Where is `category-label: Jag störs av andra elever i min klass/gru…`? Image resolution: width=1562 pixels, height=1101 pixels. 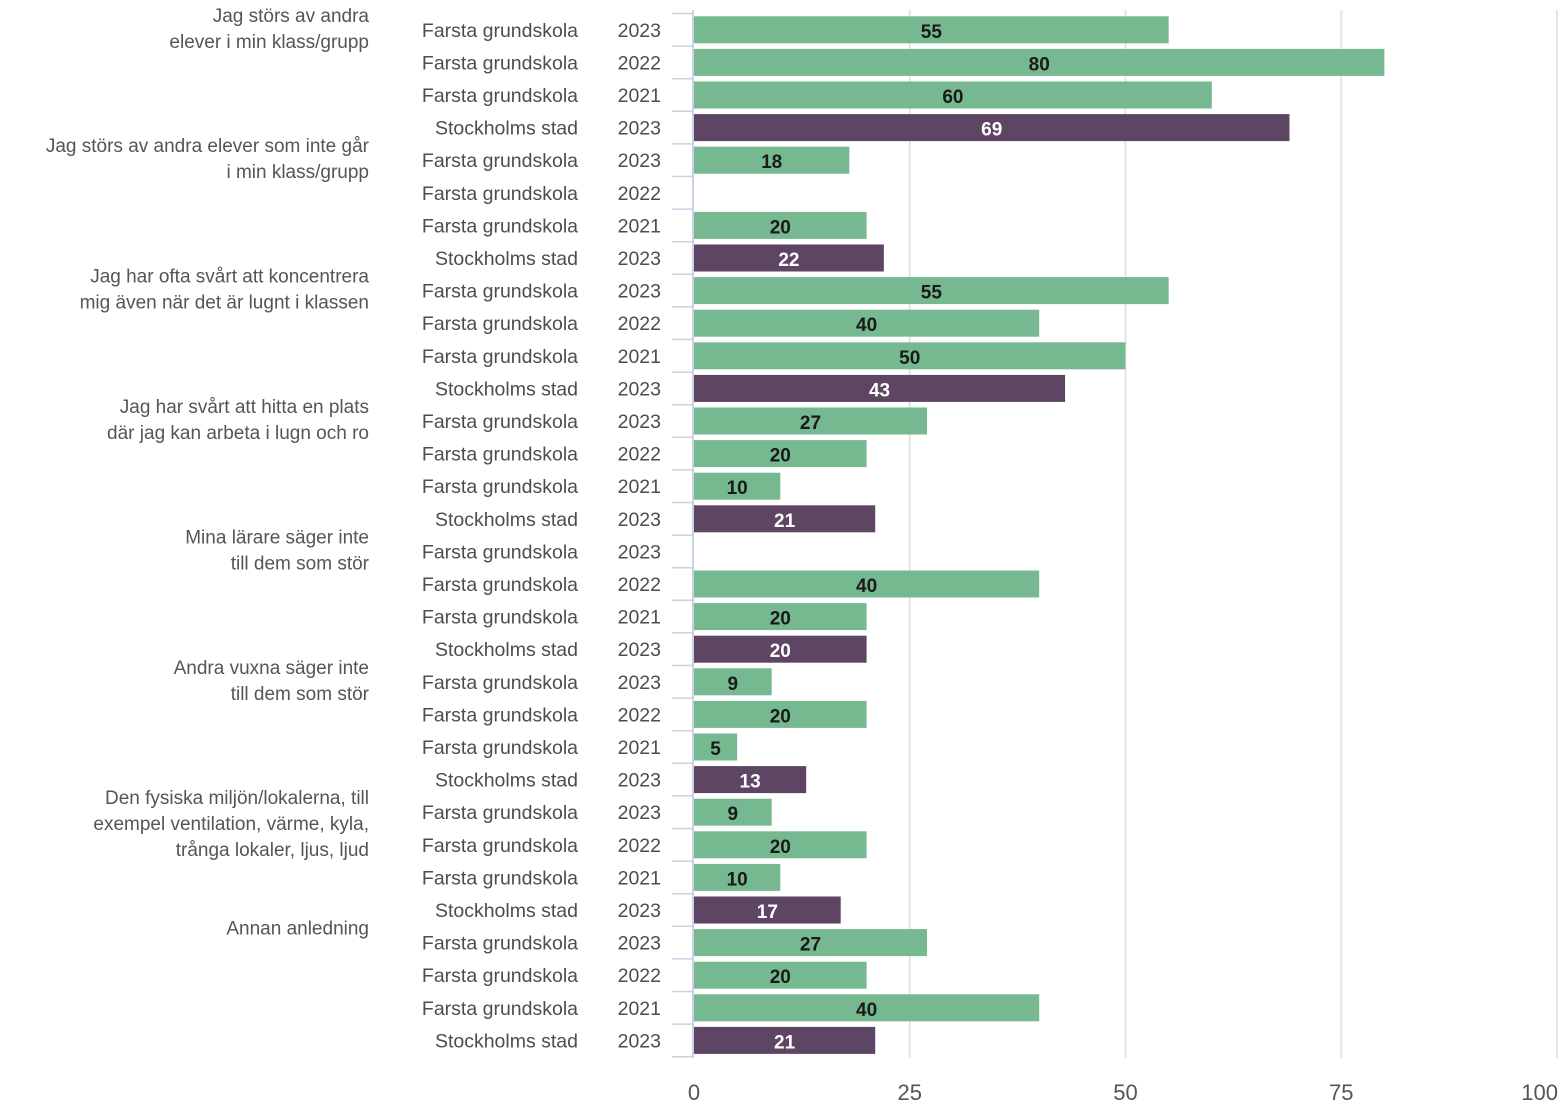 category-label: Jag störs av andra elever i min klass/gru… is located at coordinates (269, 29).